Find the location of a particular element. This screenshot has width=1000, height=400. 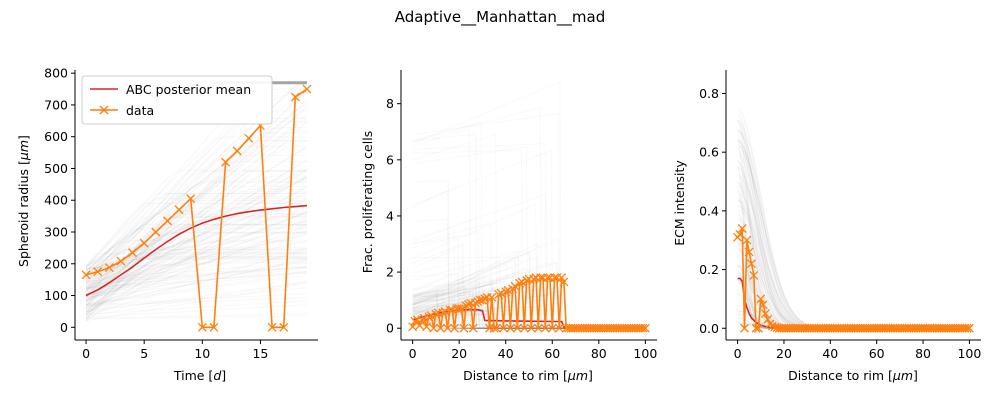

x-axis-label-radius: Time [d] is located at coordinates (199, 375).